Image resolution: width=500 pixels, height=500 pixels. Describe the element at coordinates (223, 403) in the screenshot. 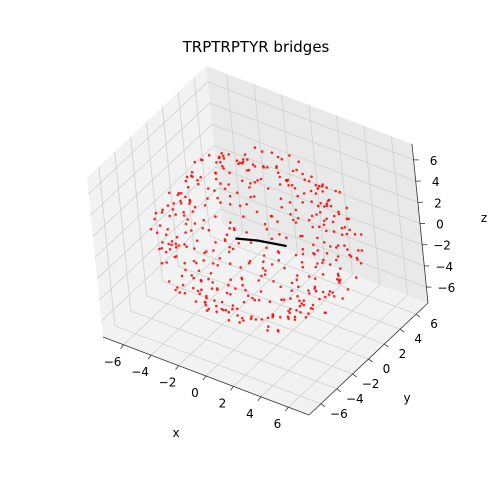

I see `x-tick-label: 2` at that location.